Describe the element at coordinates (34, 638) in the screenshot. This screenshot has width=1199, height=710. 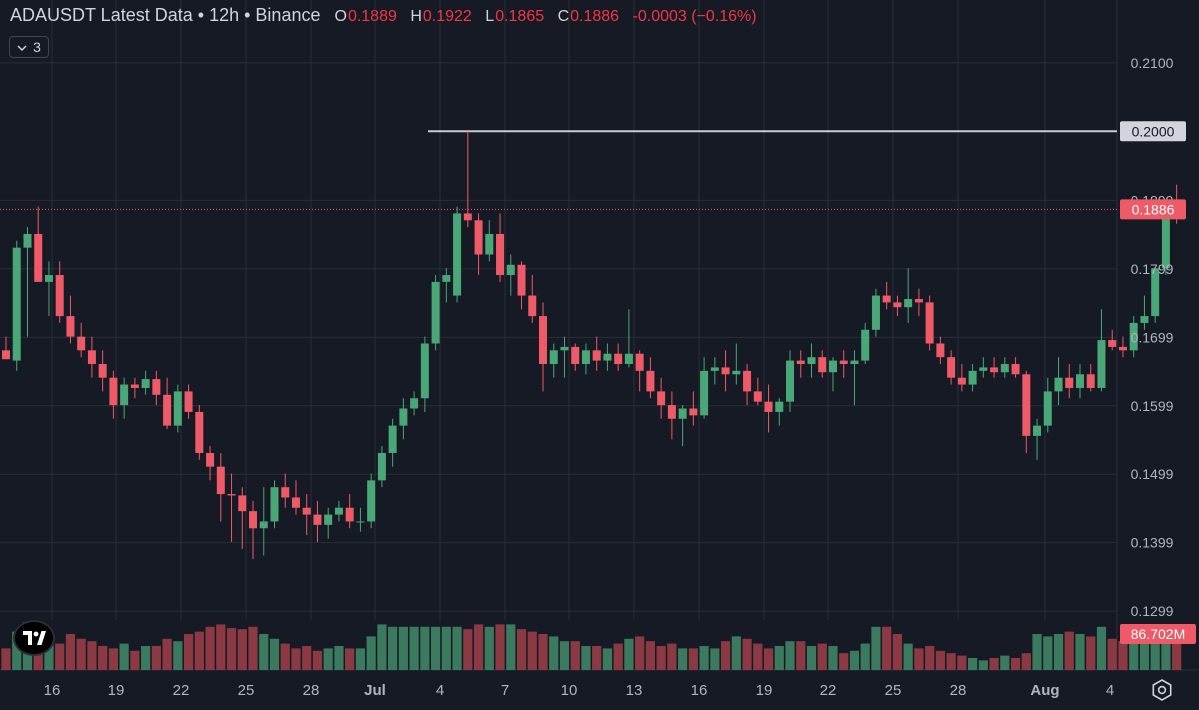
I see `tradingview-logo` at that location.